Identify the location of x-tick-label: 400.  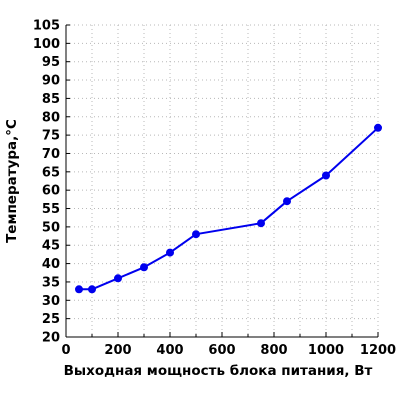
(169, 350).